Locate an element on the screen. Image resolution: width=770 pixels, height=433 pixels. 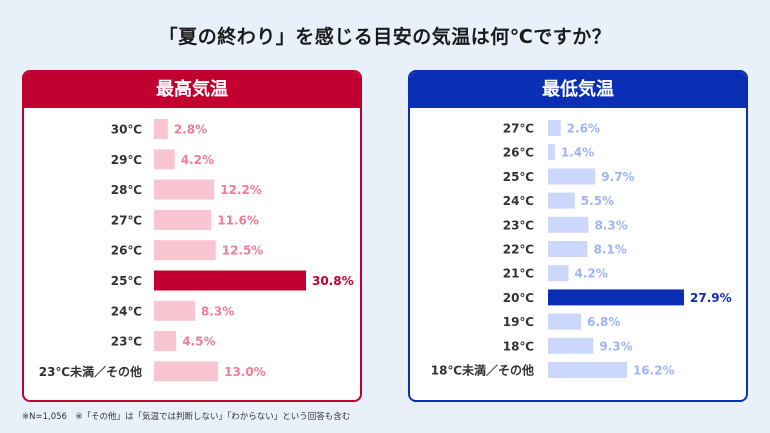
category-label: 18℃未満／その他 is located at coordinates (482, 370).